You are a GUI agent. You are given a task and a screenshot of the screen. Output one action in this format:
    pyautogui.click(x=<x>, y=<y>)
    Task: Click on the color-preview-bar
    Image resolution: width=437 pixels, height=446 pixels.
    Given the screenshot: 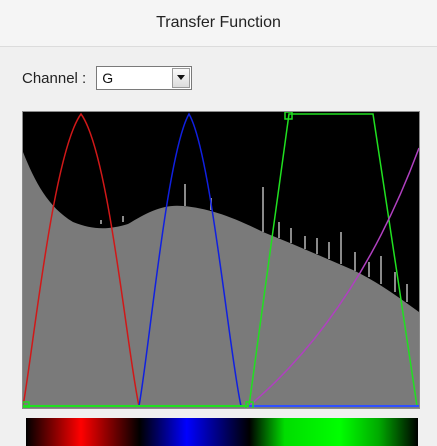 What is the action you would take?
    pyautogui.click(x=221, y=432)
    